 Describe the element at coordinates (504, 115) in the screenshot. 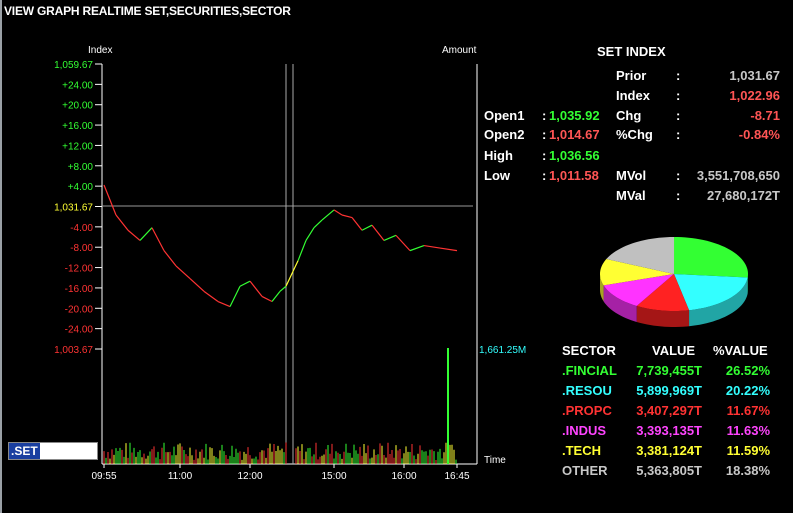

I see `open1-label: Open1` at that location.